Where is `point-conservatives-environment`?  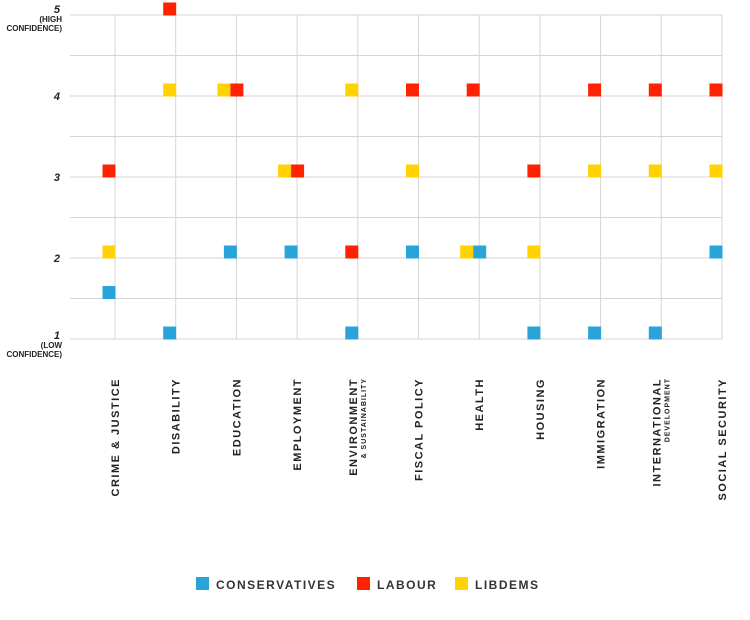
point-conservatives-environment is located at coordinates (352, 333).